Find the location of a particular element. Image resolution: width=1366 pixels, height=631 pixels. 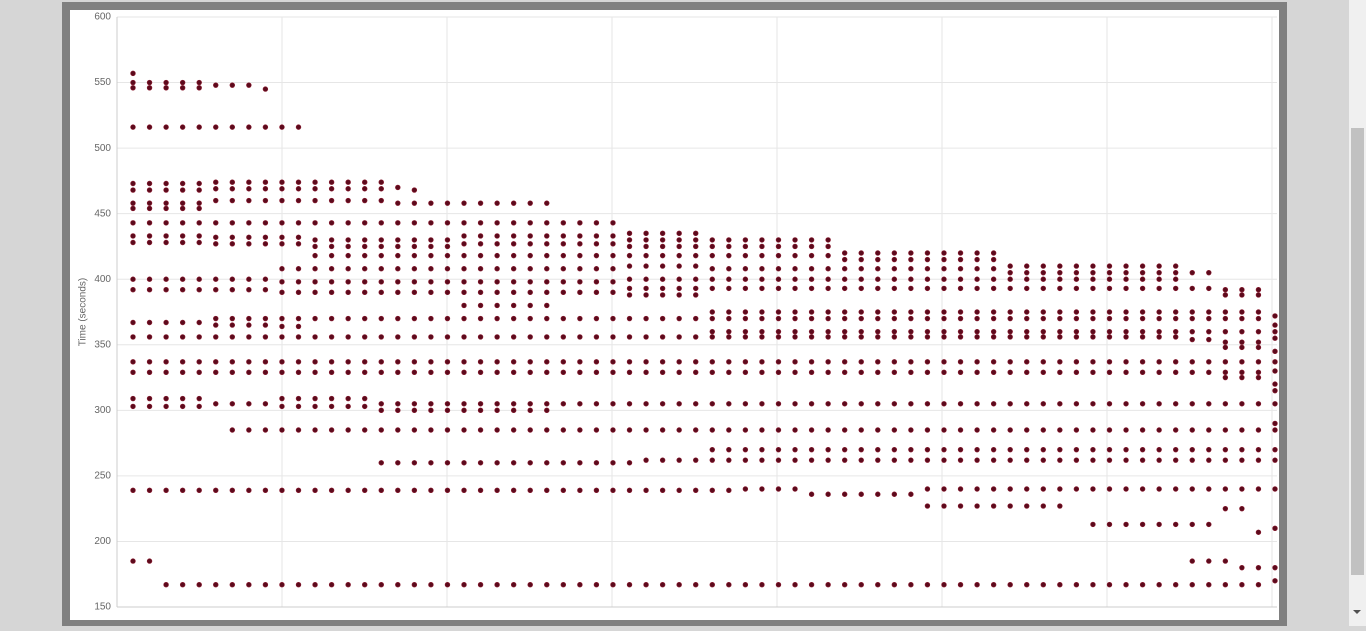

y-tick-label: 600 is located at coordinates (102, 17).